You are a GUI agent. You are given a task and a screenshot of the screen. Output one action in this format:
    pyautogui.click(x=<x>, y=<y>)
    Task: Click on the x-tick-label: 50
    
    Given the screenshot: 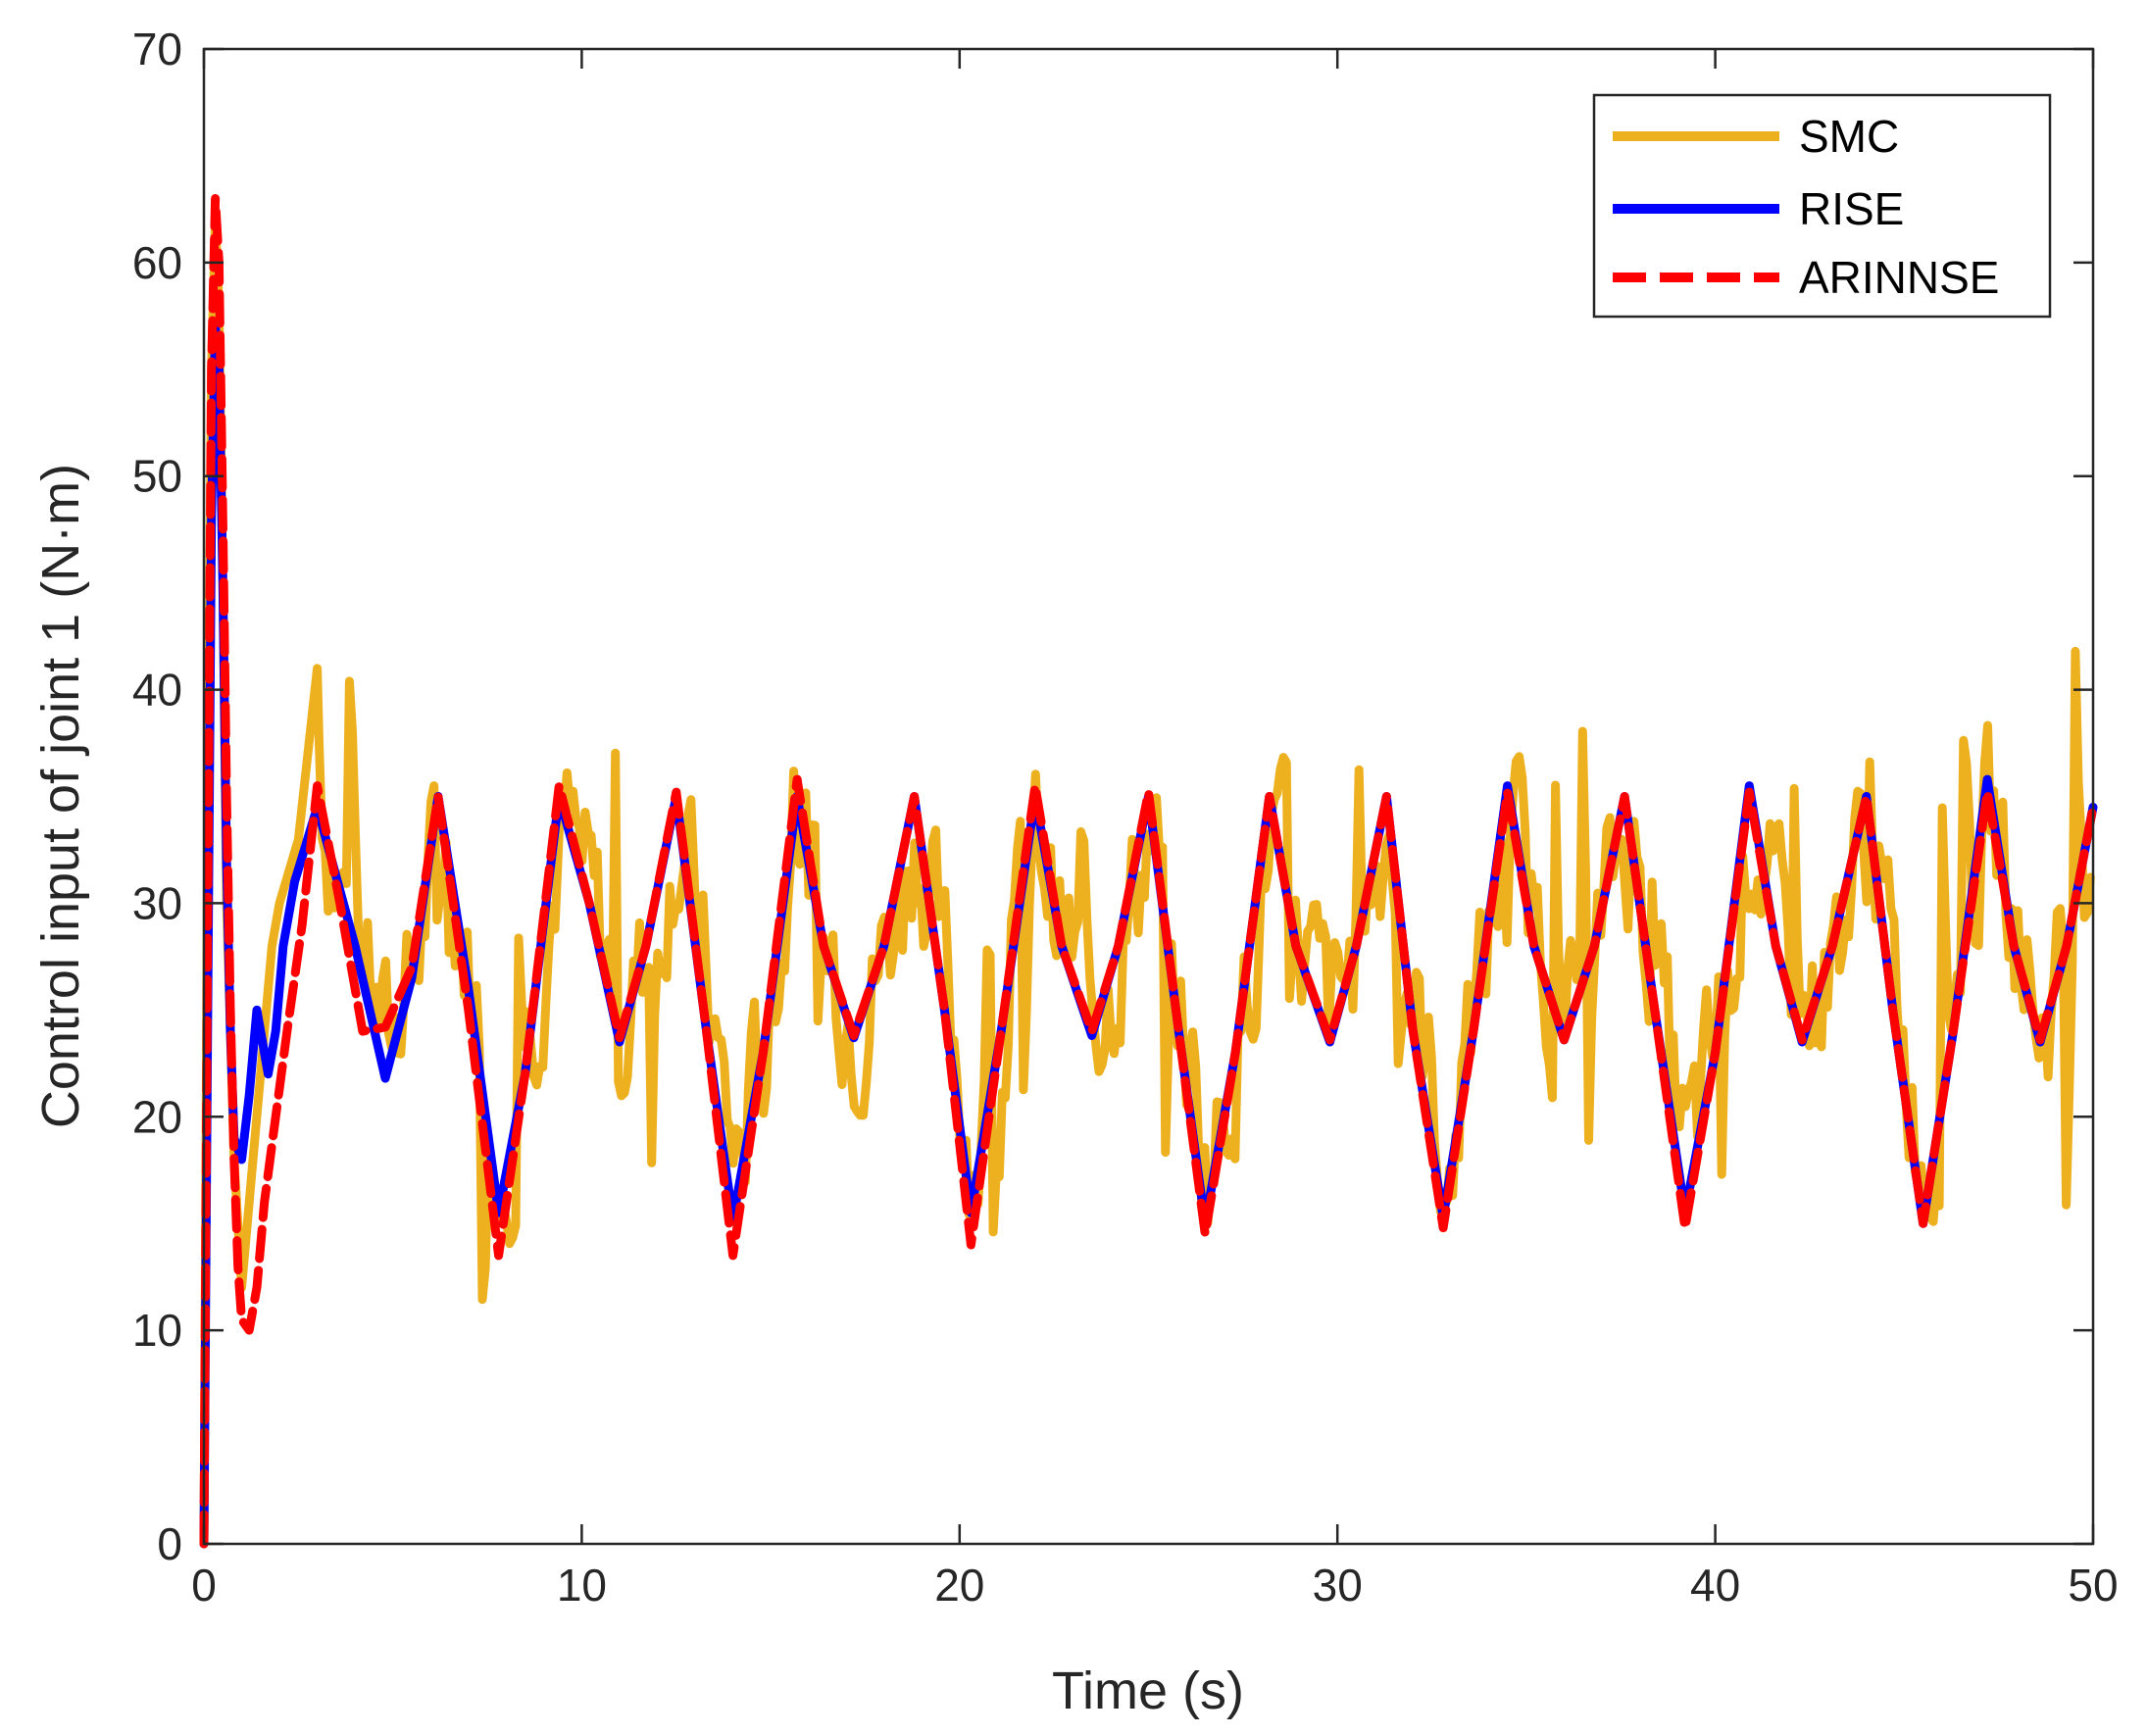 What is the action you would take?
    pyautogui.click(x=2093, y=1585)
    